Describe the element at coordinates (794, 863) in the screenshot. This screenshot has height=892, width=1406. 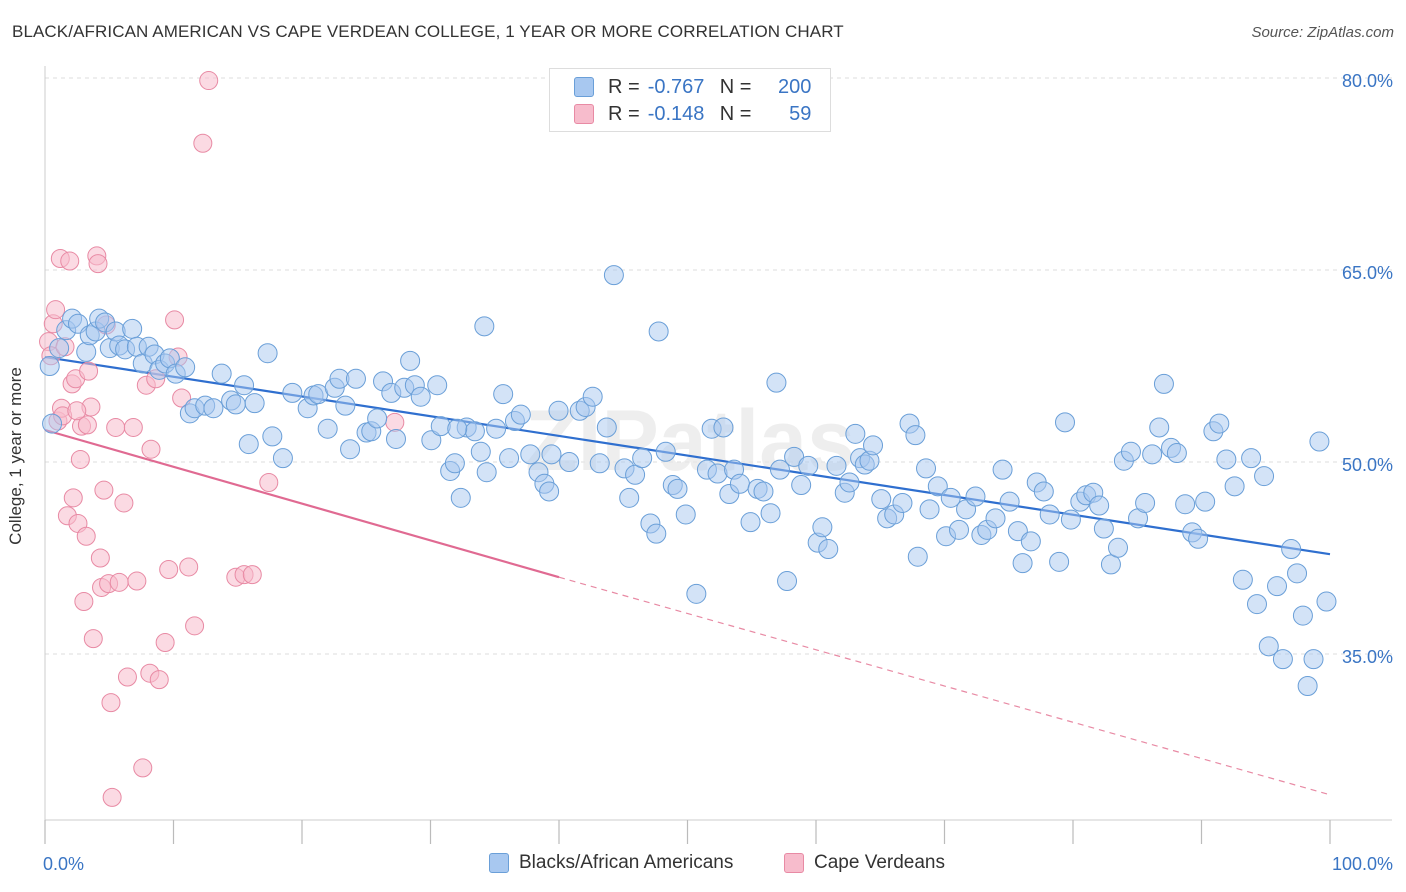
I see `bottom-legend-swatch-pink` at that location.